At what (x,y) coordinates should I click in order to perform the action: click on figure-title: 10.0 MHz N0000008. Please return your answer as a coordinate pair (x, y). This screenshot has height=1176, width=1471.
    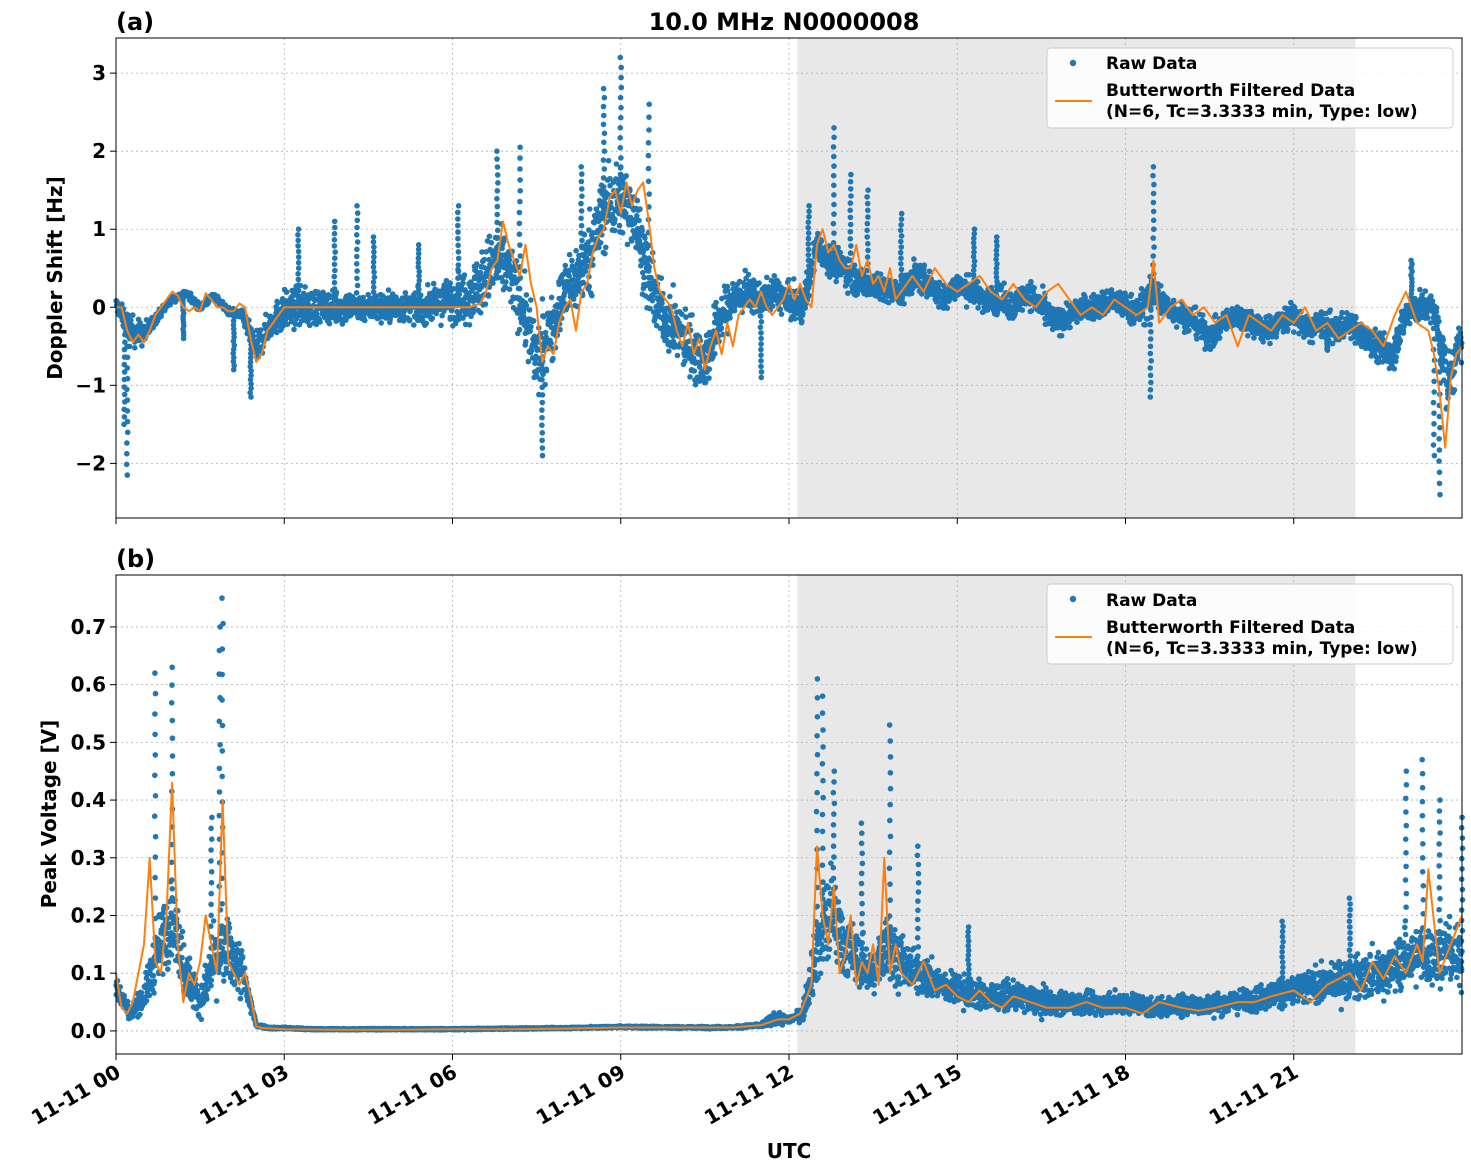
    Looking at the image, I should click on (784, 22).